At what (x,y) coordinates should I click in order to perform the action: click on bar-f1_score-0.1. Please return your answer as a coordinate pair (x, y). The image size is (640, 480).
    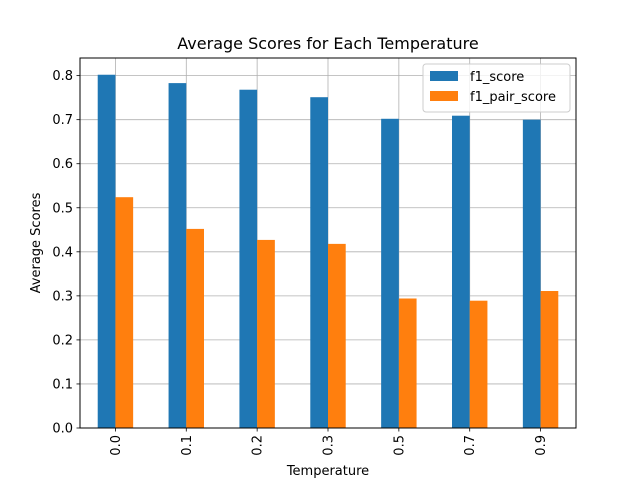
    Looking at the image, I should click on (177, 255).